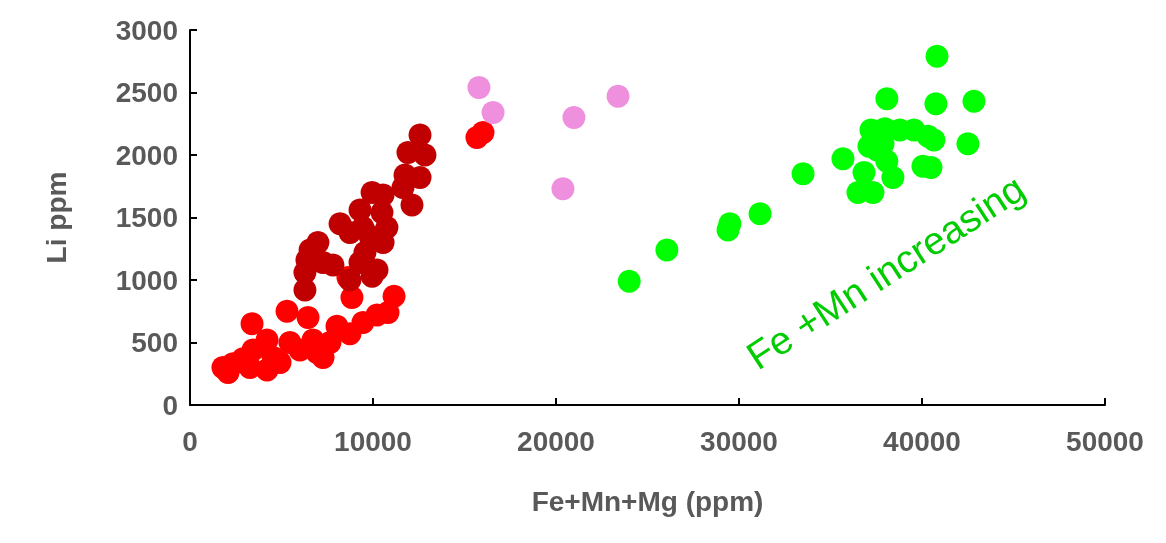 This screenshot has height=543, width=1166. Describe the element at coordinates (190, 441) in the screenshot. I see `x-tick-label: 0` at that location.